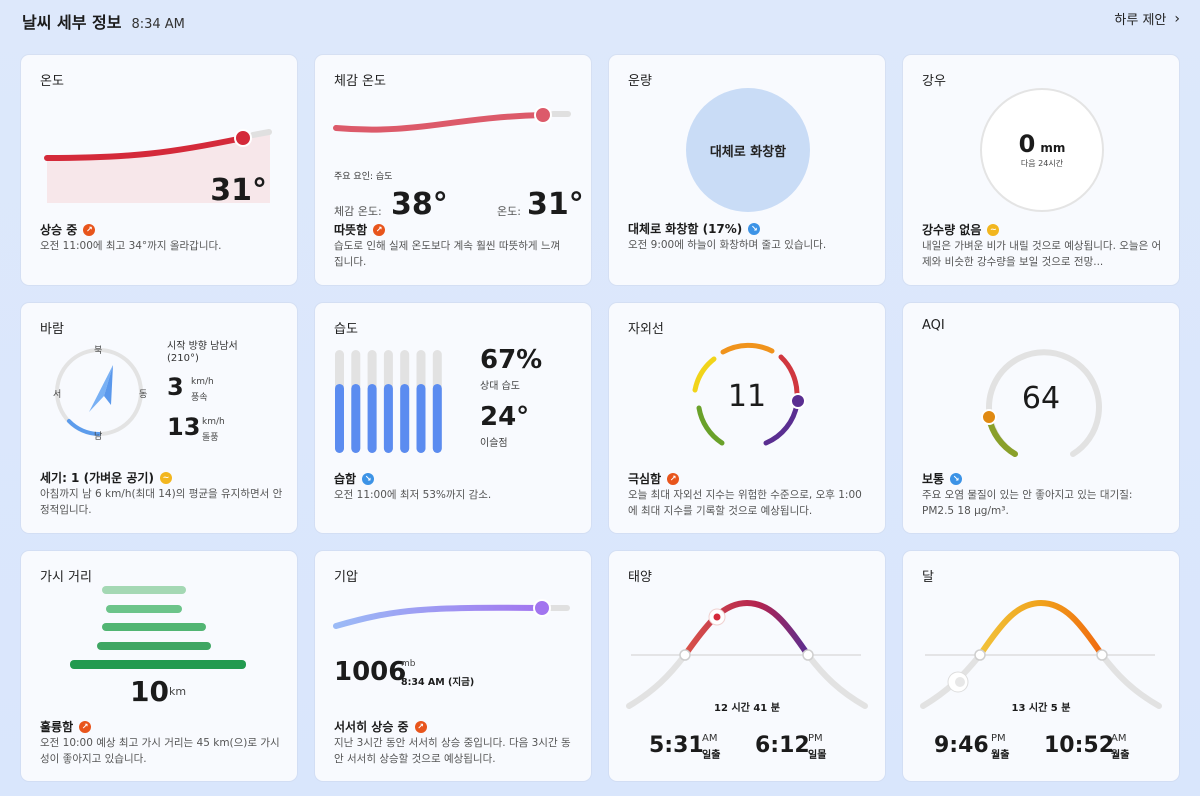  Describe the element at coordinates (494, 443) in the screenshot. I see `dew-point-label: 이슬점` at that location.